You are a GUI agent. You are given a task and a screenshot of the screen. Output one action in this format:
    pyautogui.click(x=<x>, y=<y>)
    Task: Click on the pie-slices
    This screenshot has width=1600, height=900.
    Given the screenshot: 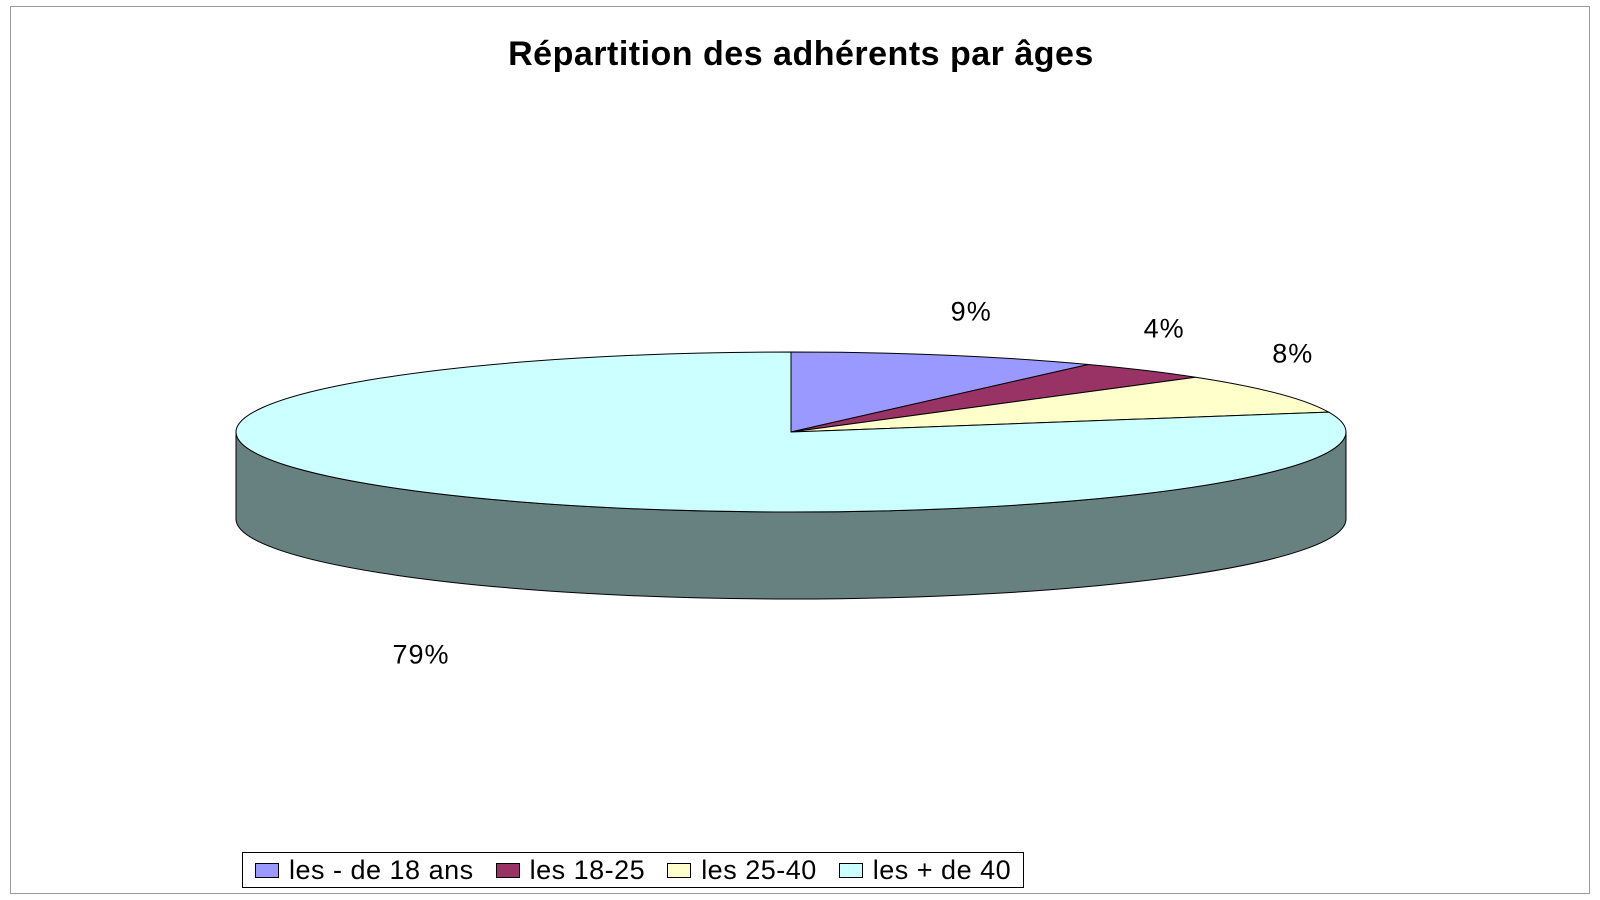 What is the action you would take?
    pyautogui.click(x=791, y=432)
    